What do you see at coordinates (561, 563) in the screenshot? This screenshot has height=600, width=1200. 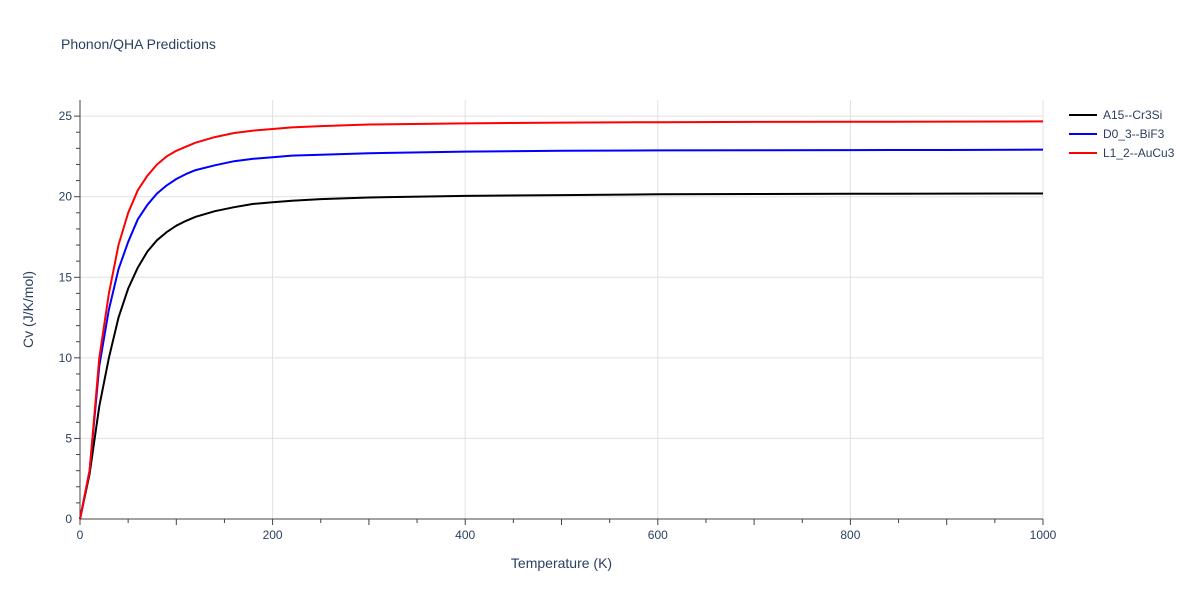 I see `x-axis-title: Temperature (K)` at bounding box center [561, 563].